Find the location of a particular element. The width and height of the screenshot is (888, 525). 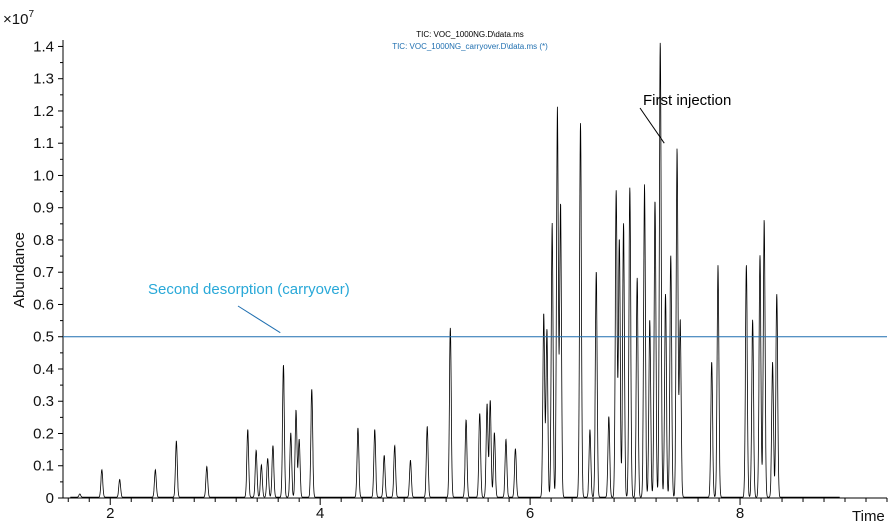

x-tick-label: 8 is located at coordinates (740, 513).